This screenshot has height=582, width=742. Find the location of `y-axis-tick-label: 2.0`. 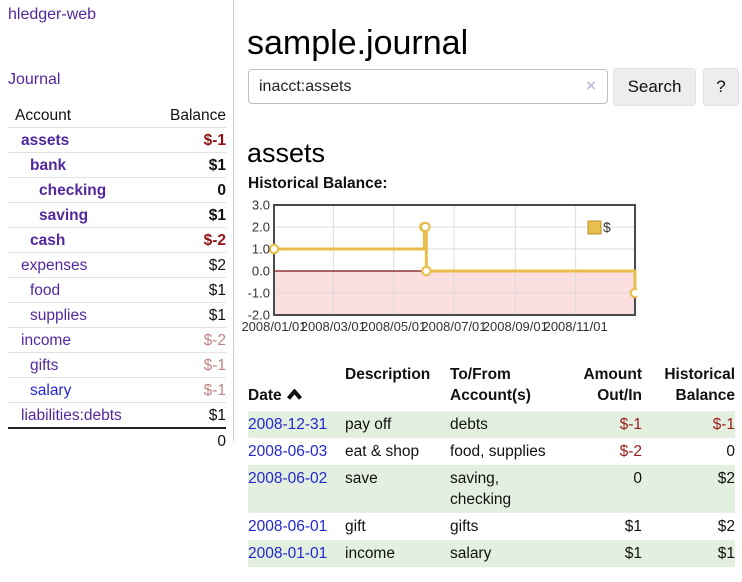

y-axis-tick-label: 2.0 is located at coordinates (261, 227).